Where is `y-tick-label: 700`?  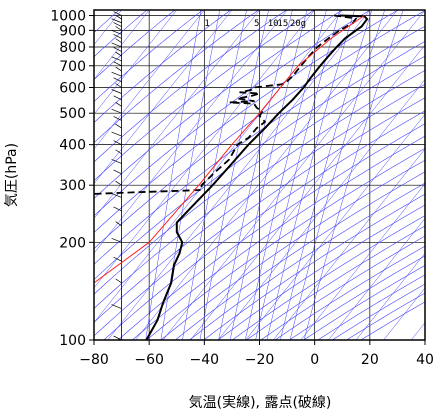
y-tick-label: 700 is located at coordinates (72, 67).